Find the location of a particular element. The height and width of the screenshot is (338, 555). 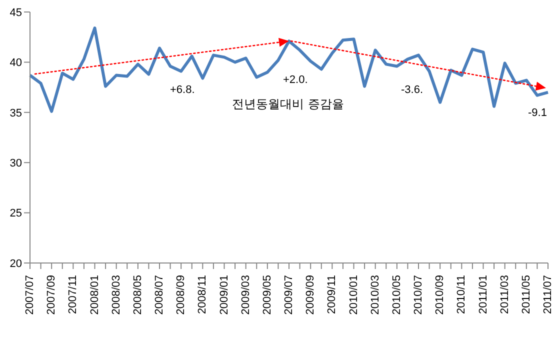

x-tick-label: 2011/01 is located at coordinates (483, 294).